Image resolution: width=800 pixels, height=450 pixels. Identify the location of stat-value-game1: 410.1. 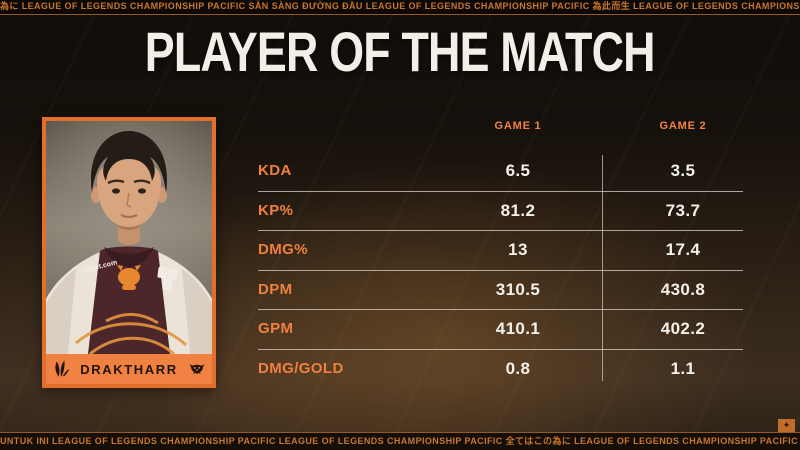
(518, 329).